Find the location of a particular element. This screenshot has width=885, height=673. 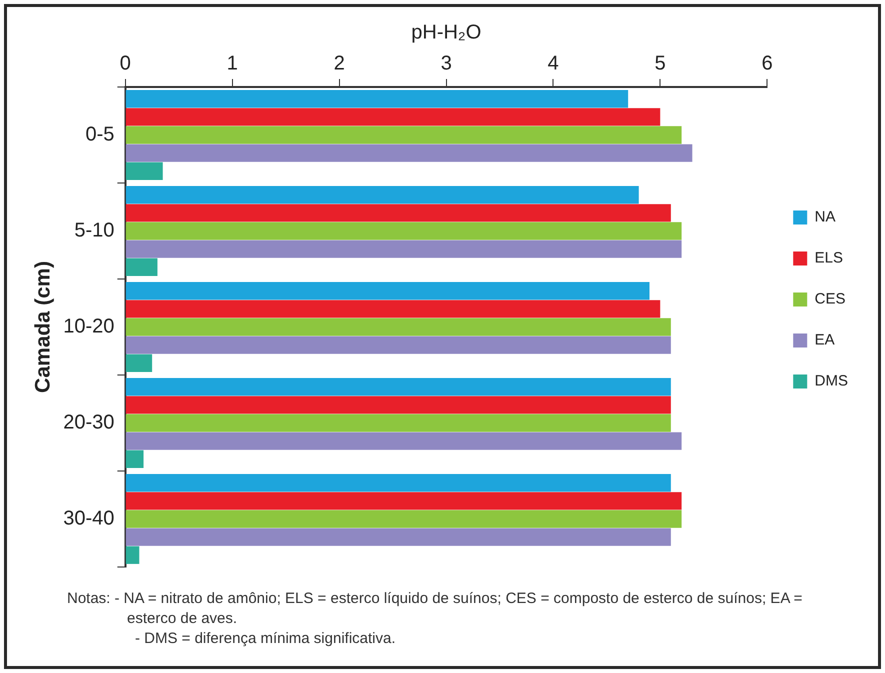

y-tick-label: 0-5 is located at coordinates (99, 135).